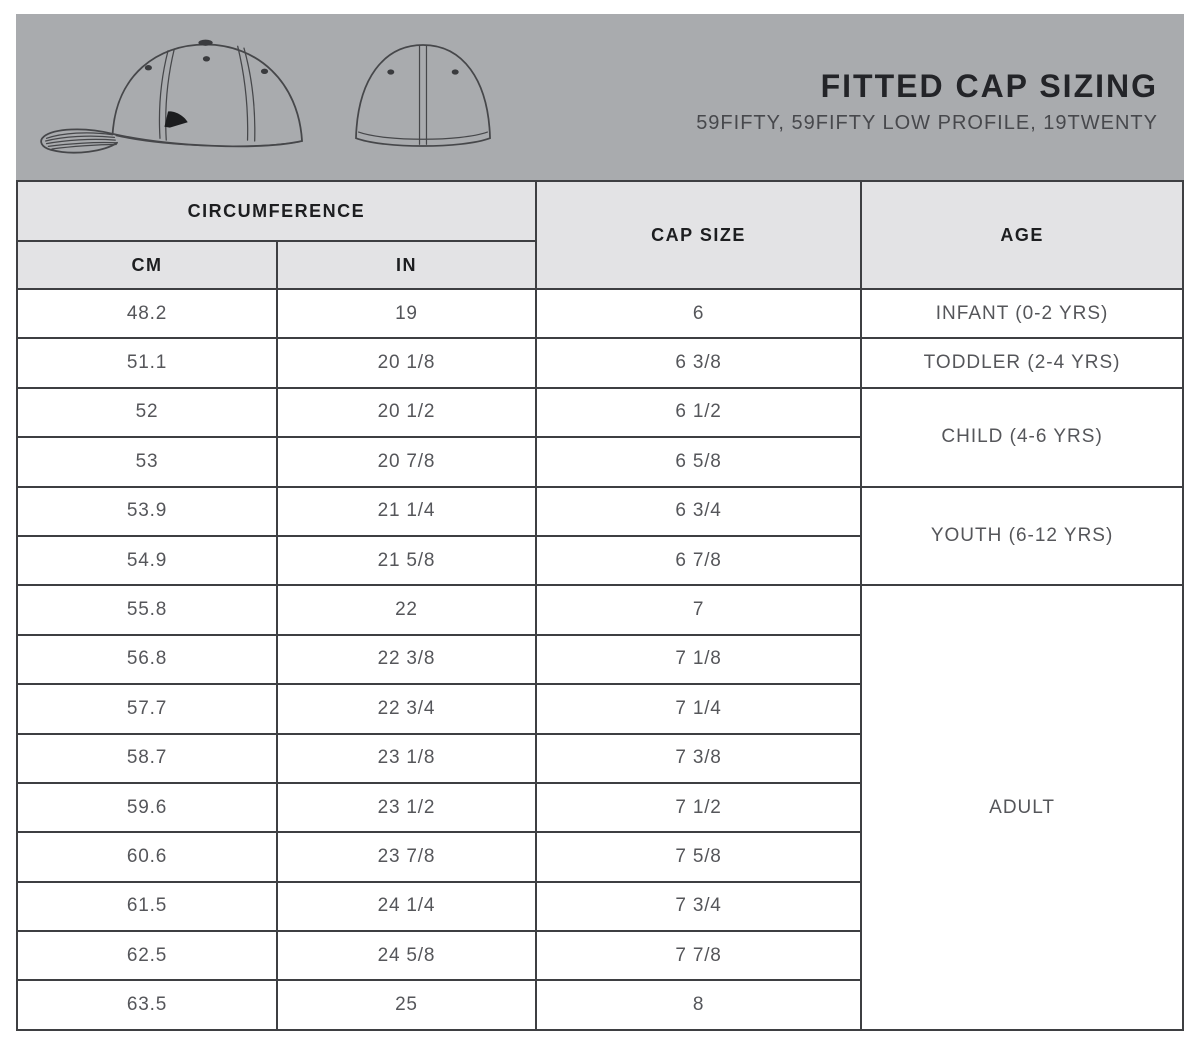 This screenshot has height=1043, width=1200. Describe the element at coordinates (406, 956) in the screenshot. I see `in-cell: 24 5/8` at that location.